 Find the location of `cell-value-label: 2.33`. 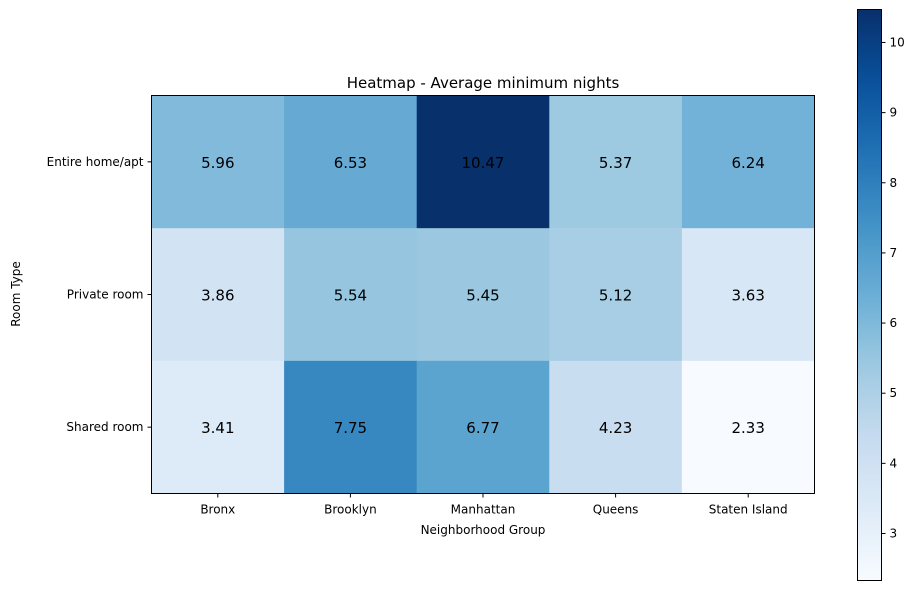

cell-value-label: 2.33 is located at coordinates (747, 428).